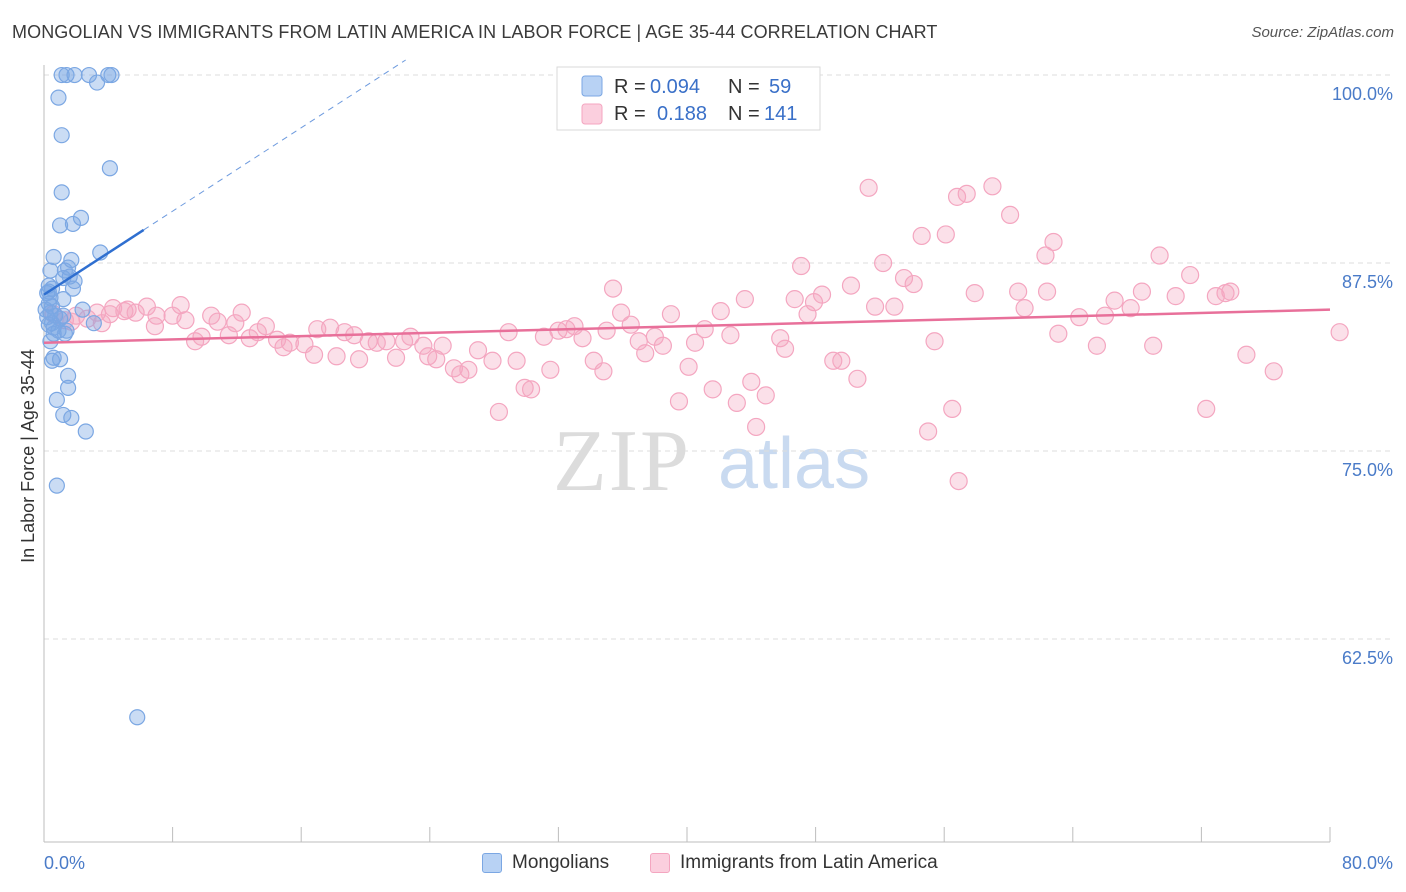 This screenshot has height=892, width=1406. What do you see at coordinates (809, 862) in the screenshot?
I see `legend-label-latin: Immigrants from Latin America` at bounding box center [809, 862].